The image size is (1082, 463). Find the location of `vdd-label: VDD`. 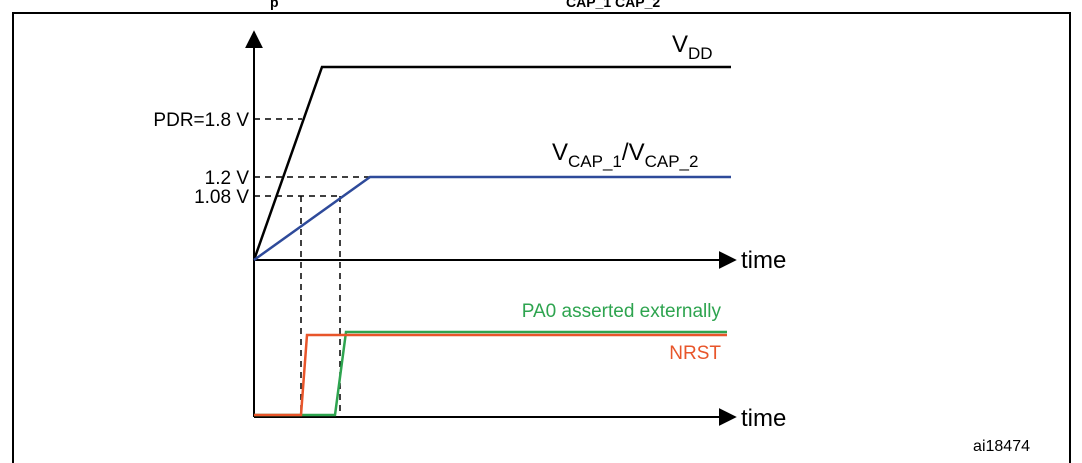

vdd-label: VDD is located at coordinates (692, 47).